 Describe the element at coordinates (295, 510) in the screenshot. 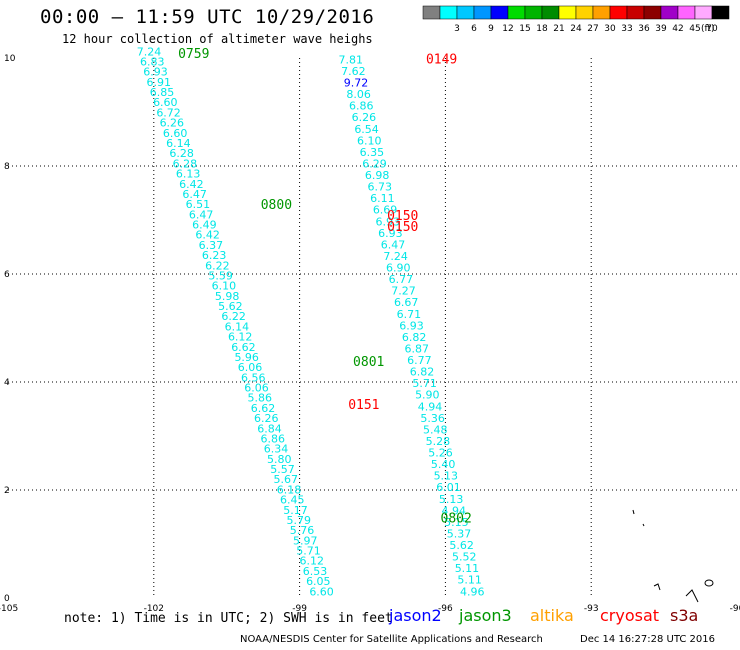

I see `track-value-label: 5.17` at that location.